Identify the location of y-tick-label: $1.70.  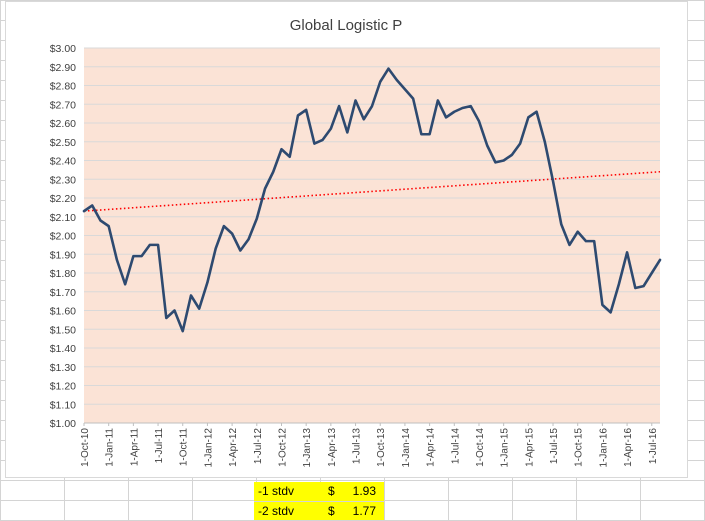
(63, 293).